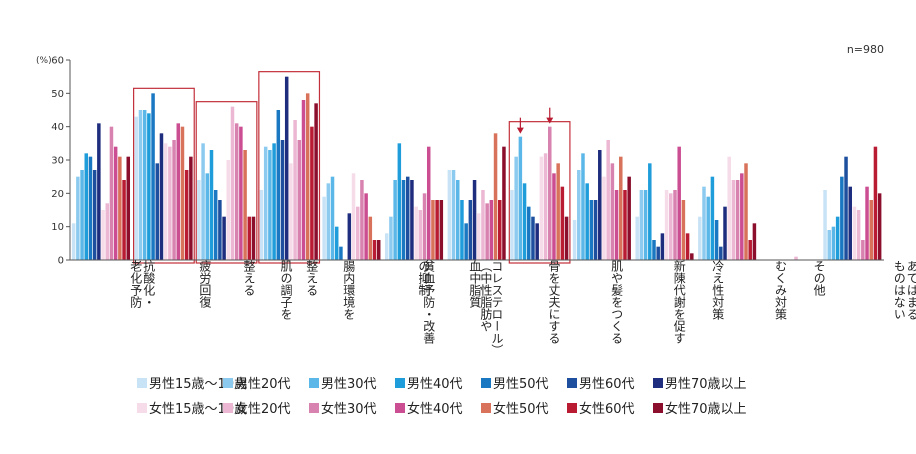 The height and width of the screenshot is (454, 916). Describe the element at coordinates (57, 194) in the screenshot. I see `y-tick-label: 20` at that location.